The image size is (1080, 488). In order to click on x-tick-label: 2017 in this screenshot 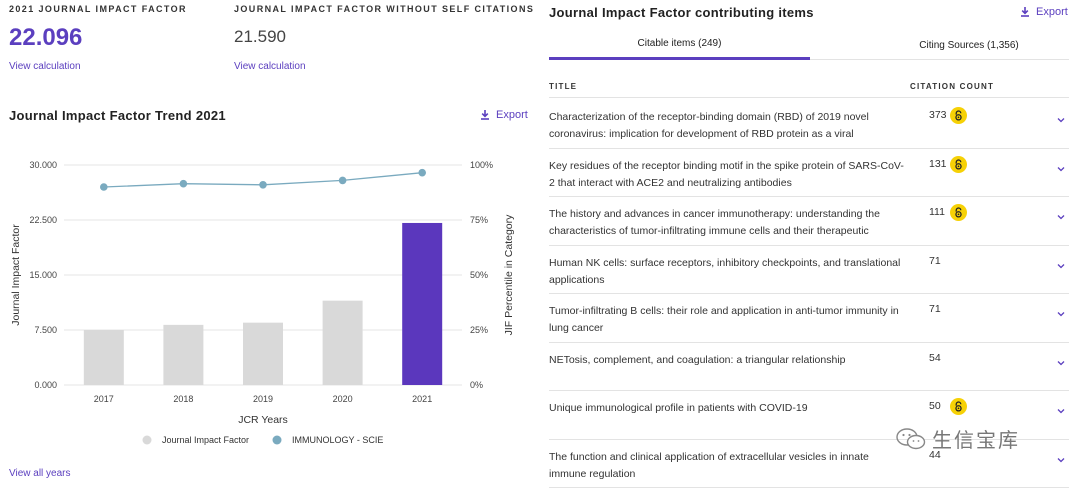, I will do `click(104, 399)`.